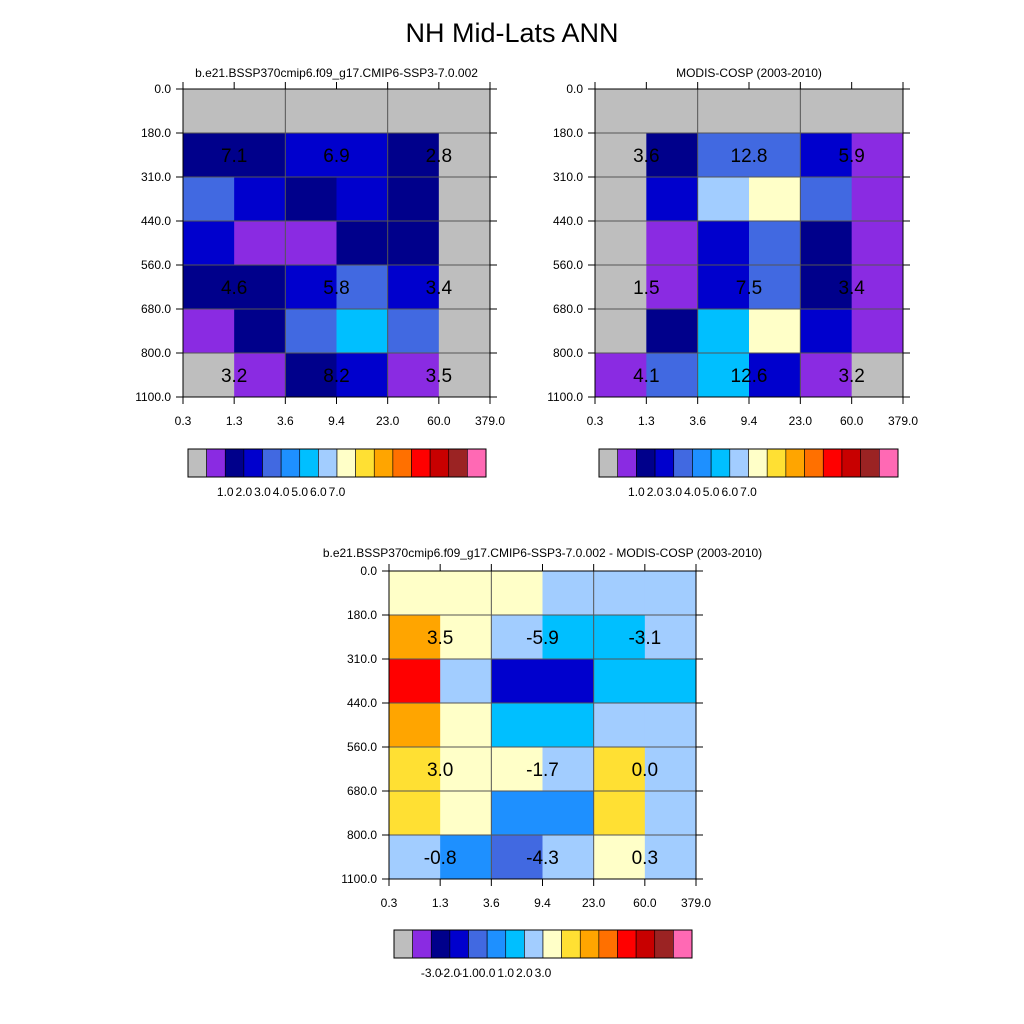 The image size is (1024, 1024). Describe the element at coordinates (262, 492) in the screenshot. I see `colorbar-label: 3.0` at that location.